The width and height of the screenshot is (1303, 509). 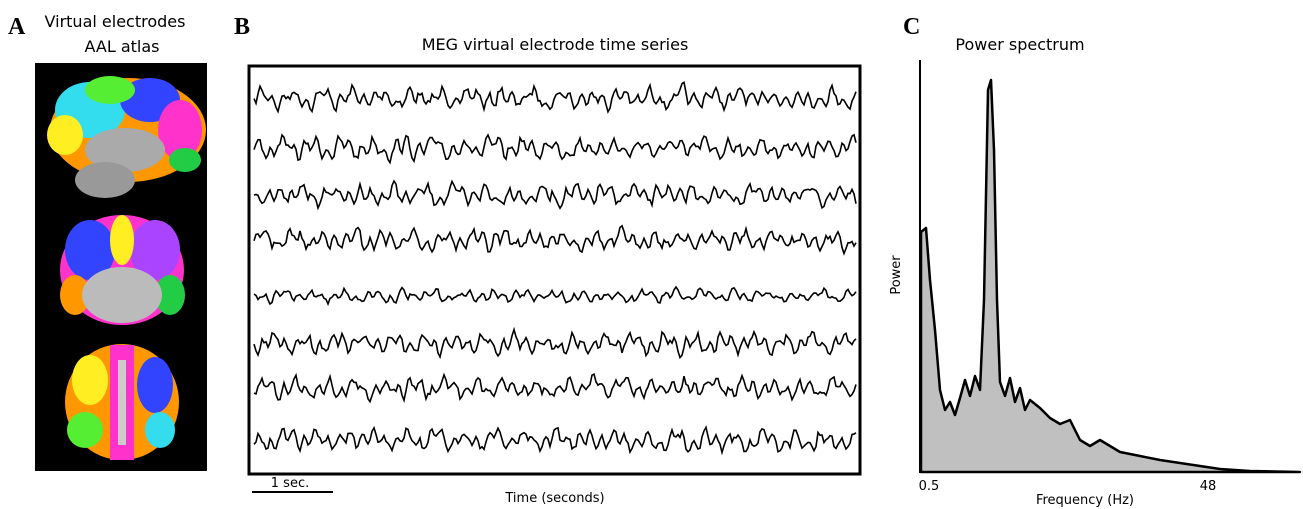 What do you see at coordinates (115, 21) in the screenshot?
I see `panel-title: Virtual electrodes` at bounding box center [115, 21].